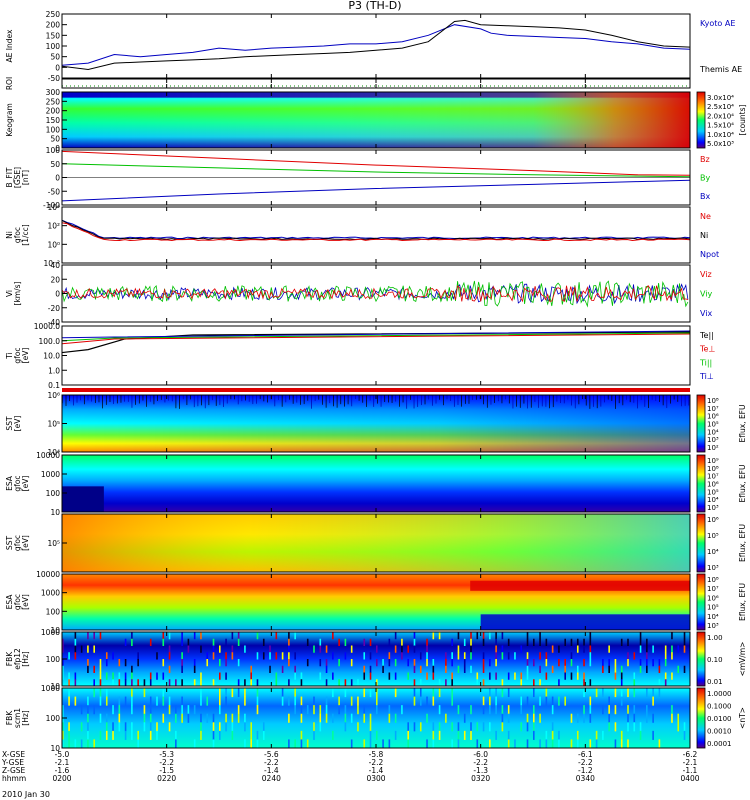 Image resolution: width=750 pixels, height=800 pixels. What do you see at coordinates (717, 23) in the screenshot?
I see `legend-ae: Kyoto AE` at bounding box center [717, 23].